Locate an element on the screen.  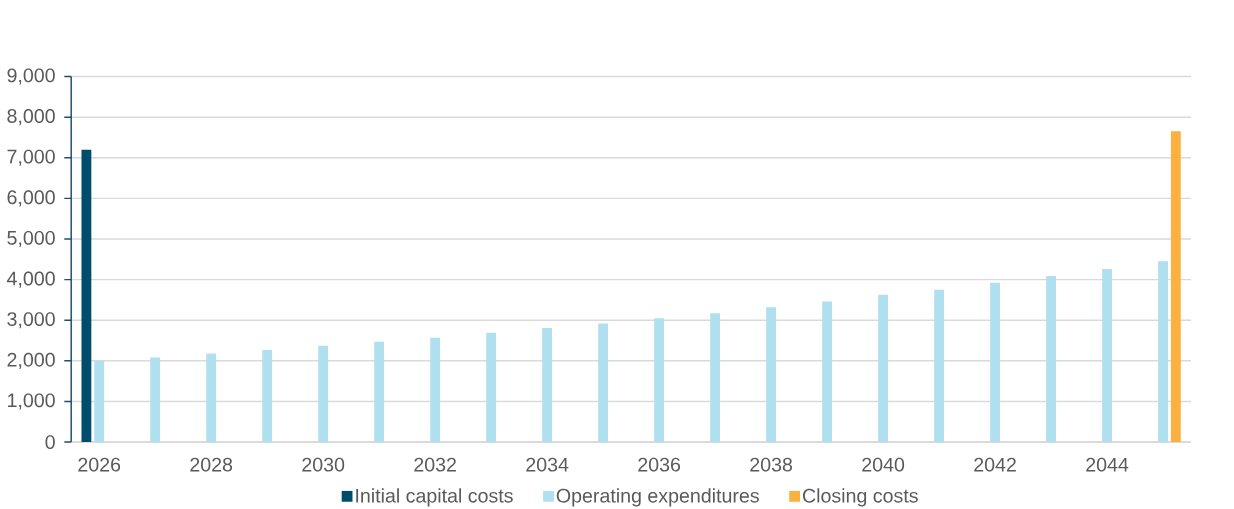
legend-label: Initial capital costs is located at coordinates (434, 497).